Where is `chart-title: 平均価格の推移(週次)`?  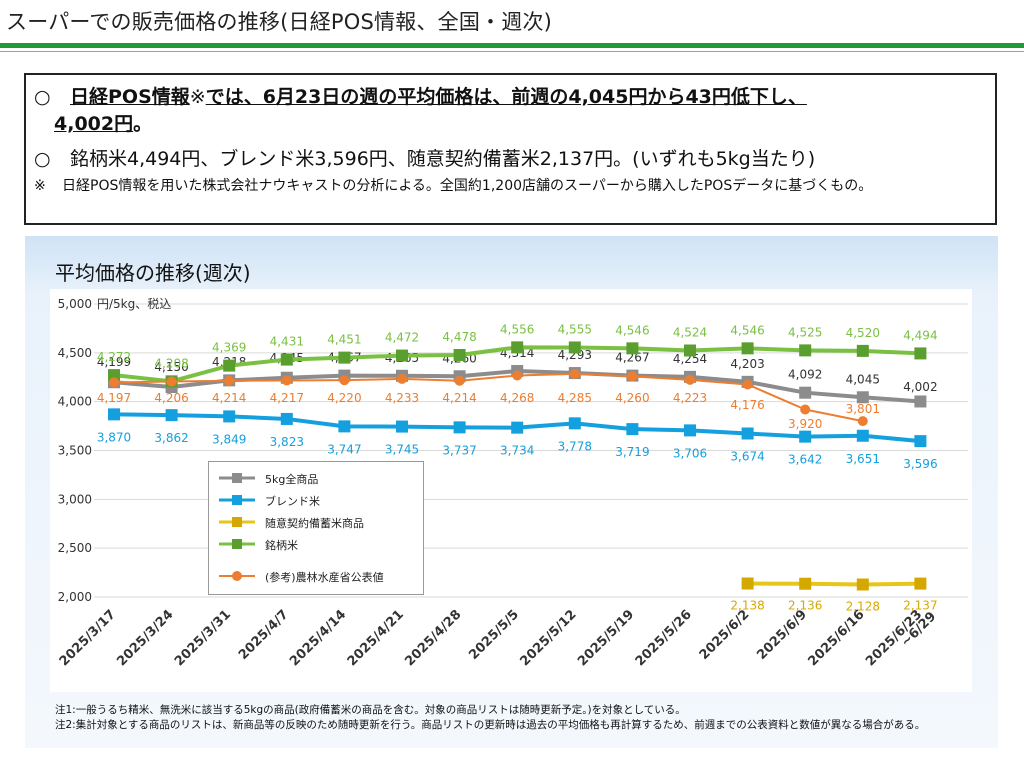 chart-title: 平均価格の推移(週次) is located at coordinates (153, 273).